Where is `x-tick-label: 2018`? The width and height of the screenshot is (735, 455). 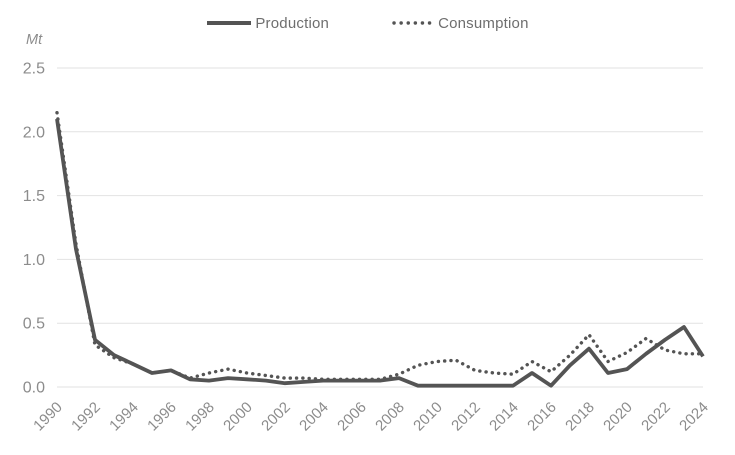 x-tick-label: 2018 is located at coordinates (580, 417).